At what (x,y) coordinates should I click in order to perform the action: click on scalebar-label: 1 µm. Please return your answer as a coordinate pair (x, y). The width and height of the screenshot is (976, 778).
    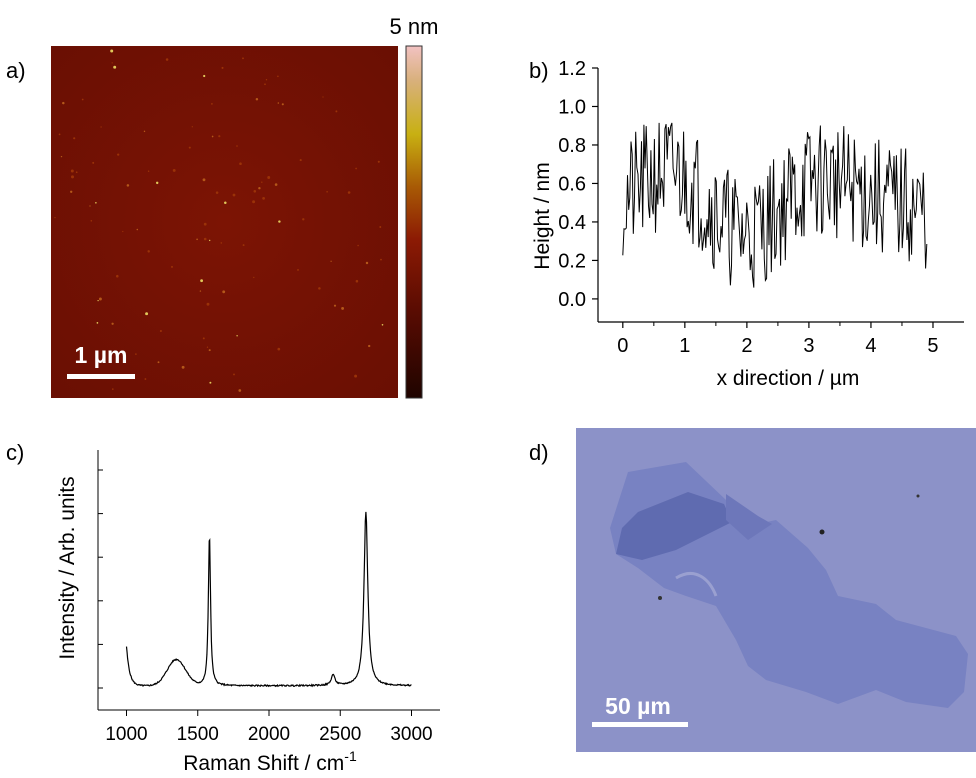
    Looking at the image, I should click on (101, 355).